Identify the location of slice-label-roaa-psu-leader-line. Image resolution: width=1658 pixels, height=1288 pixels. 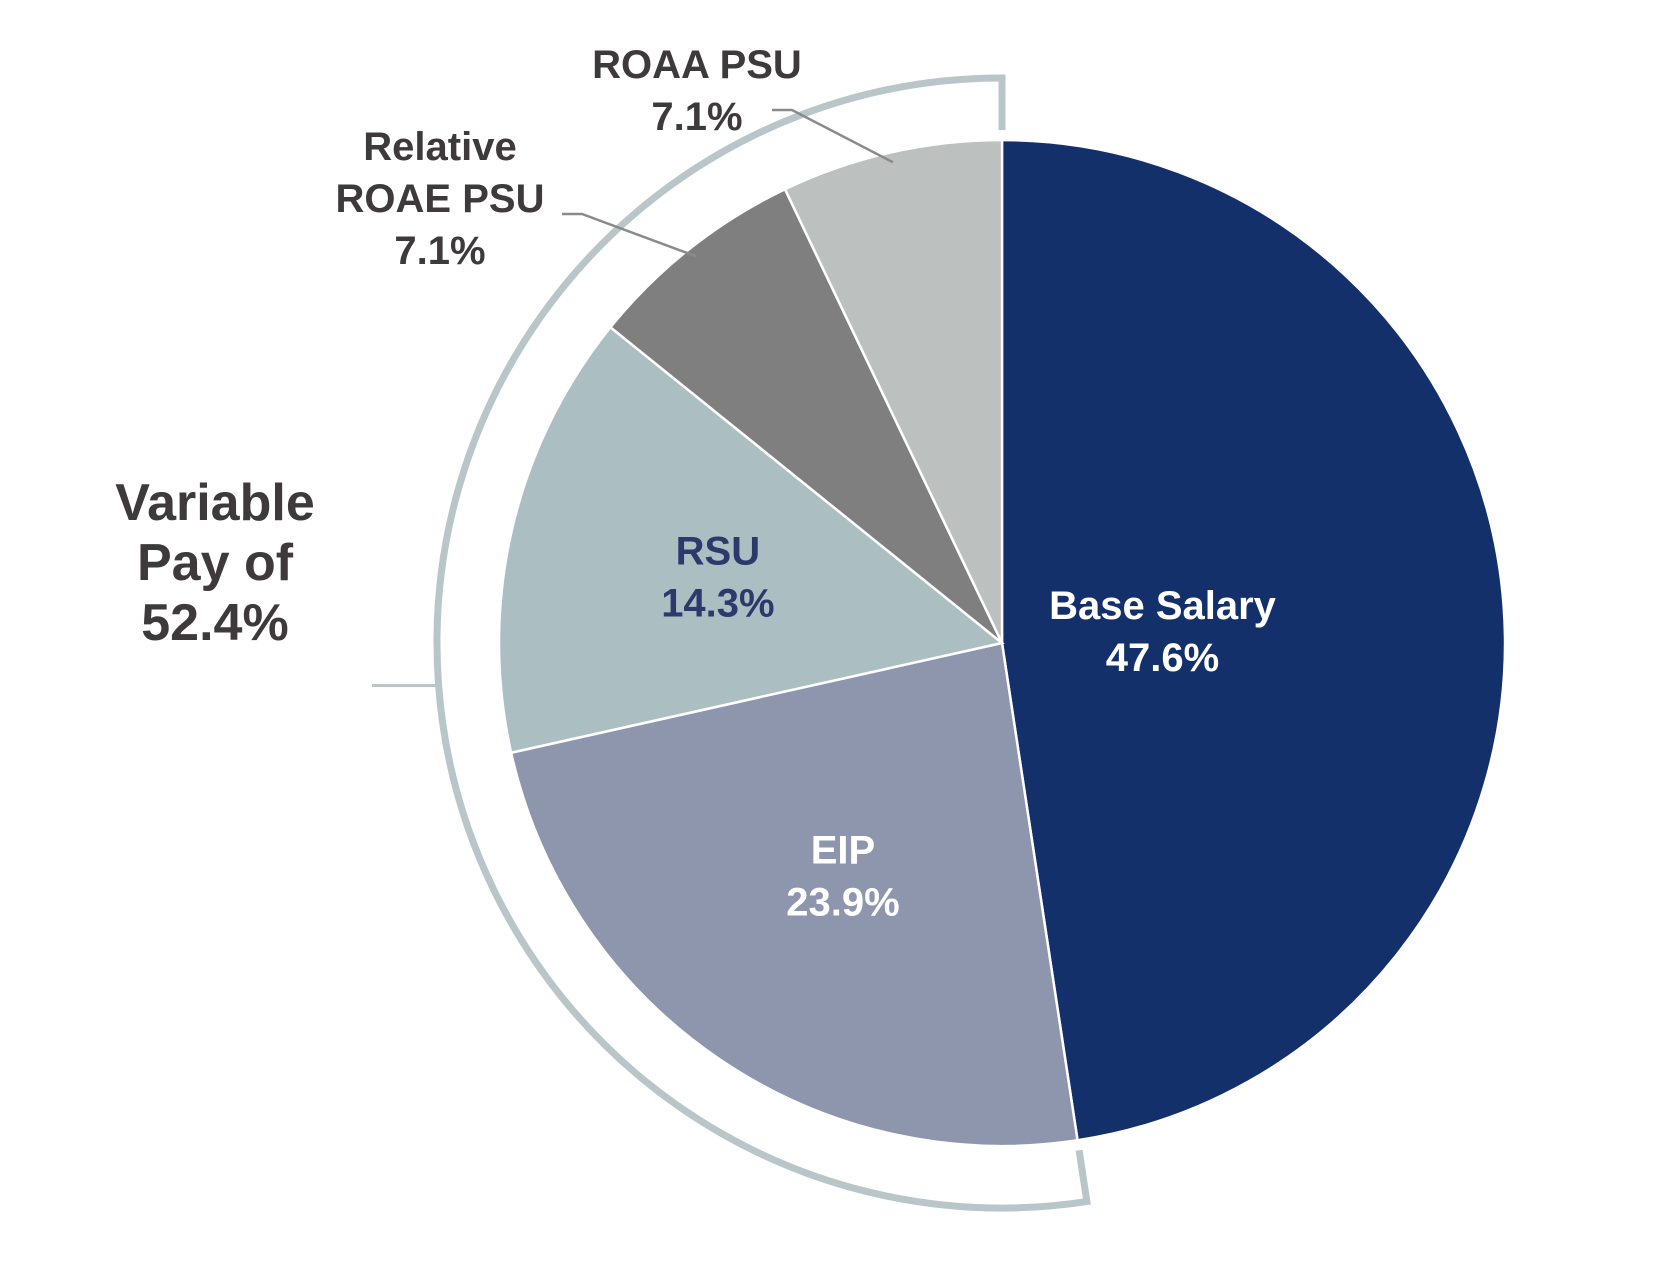
(833, 136).